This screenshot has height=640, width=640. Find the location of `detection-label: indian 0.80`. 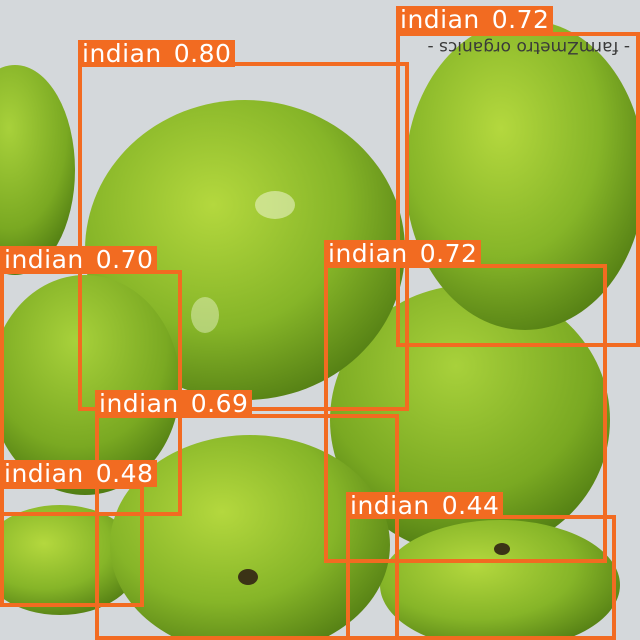

detection-label: indian 0.80 is located at coordinates (157, 53).